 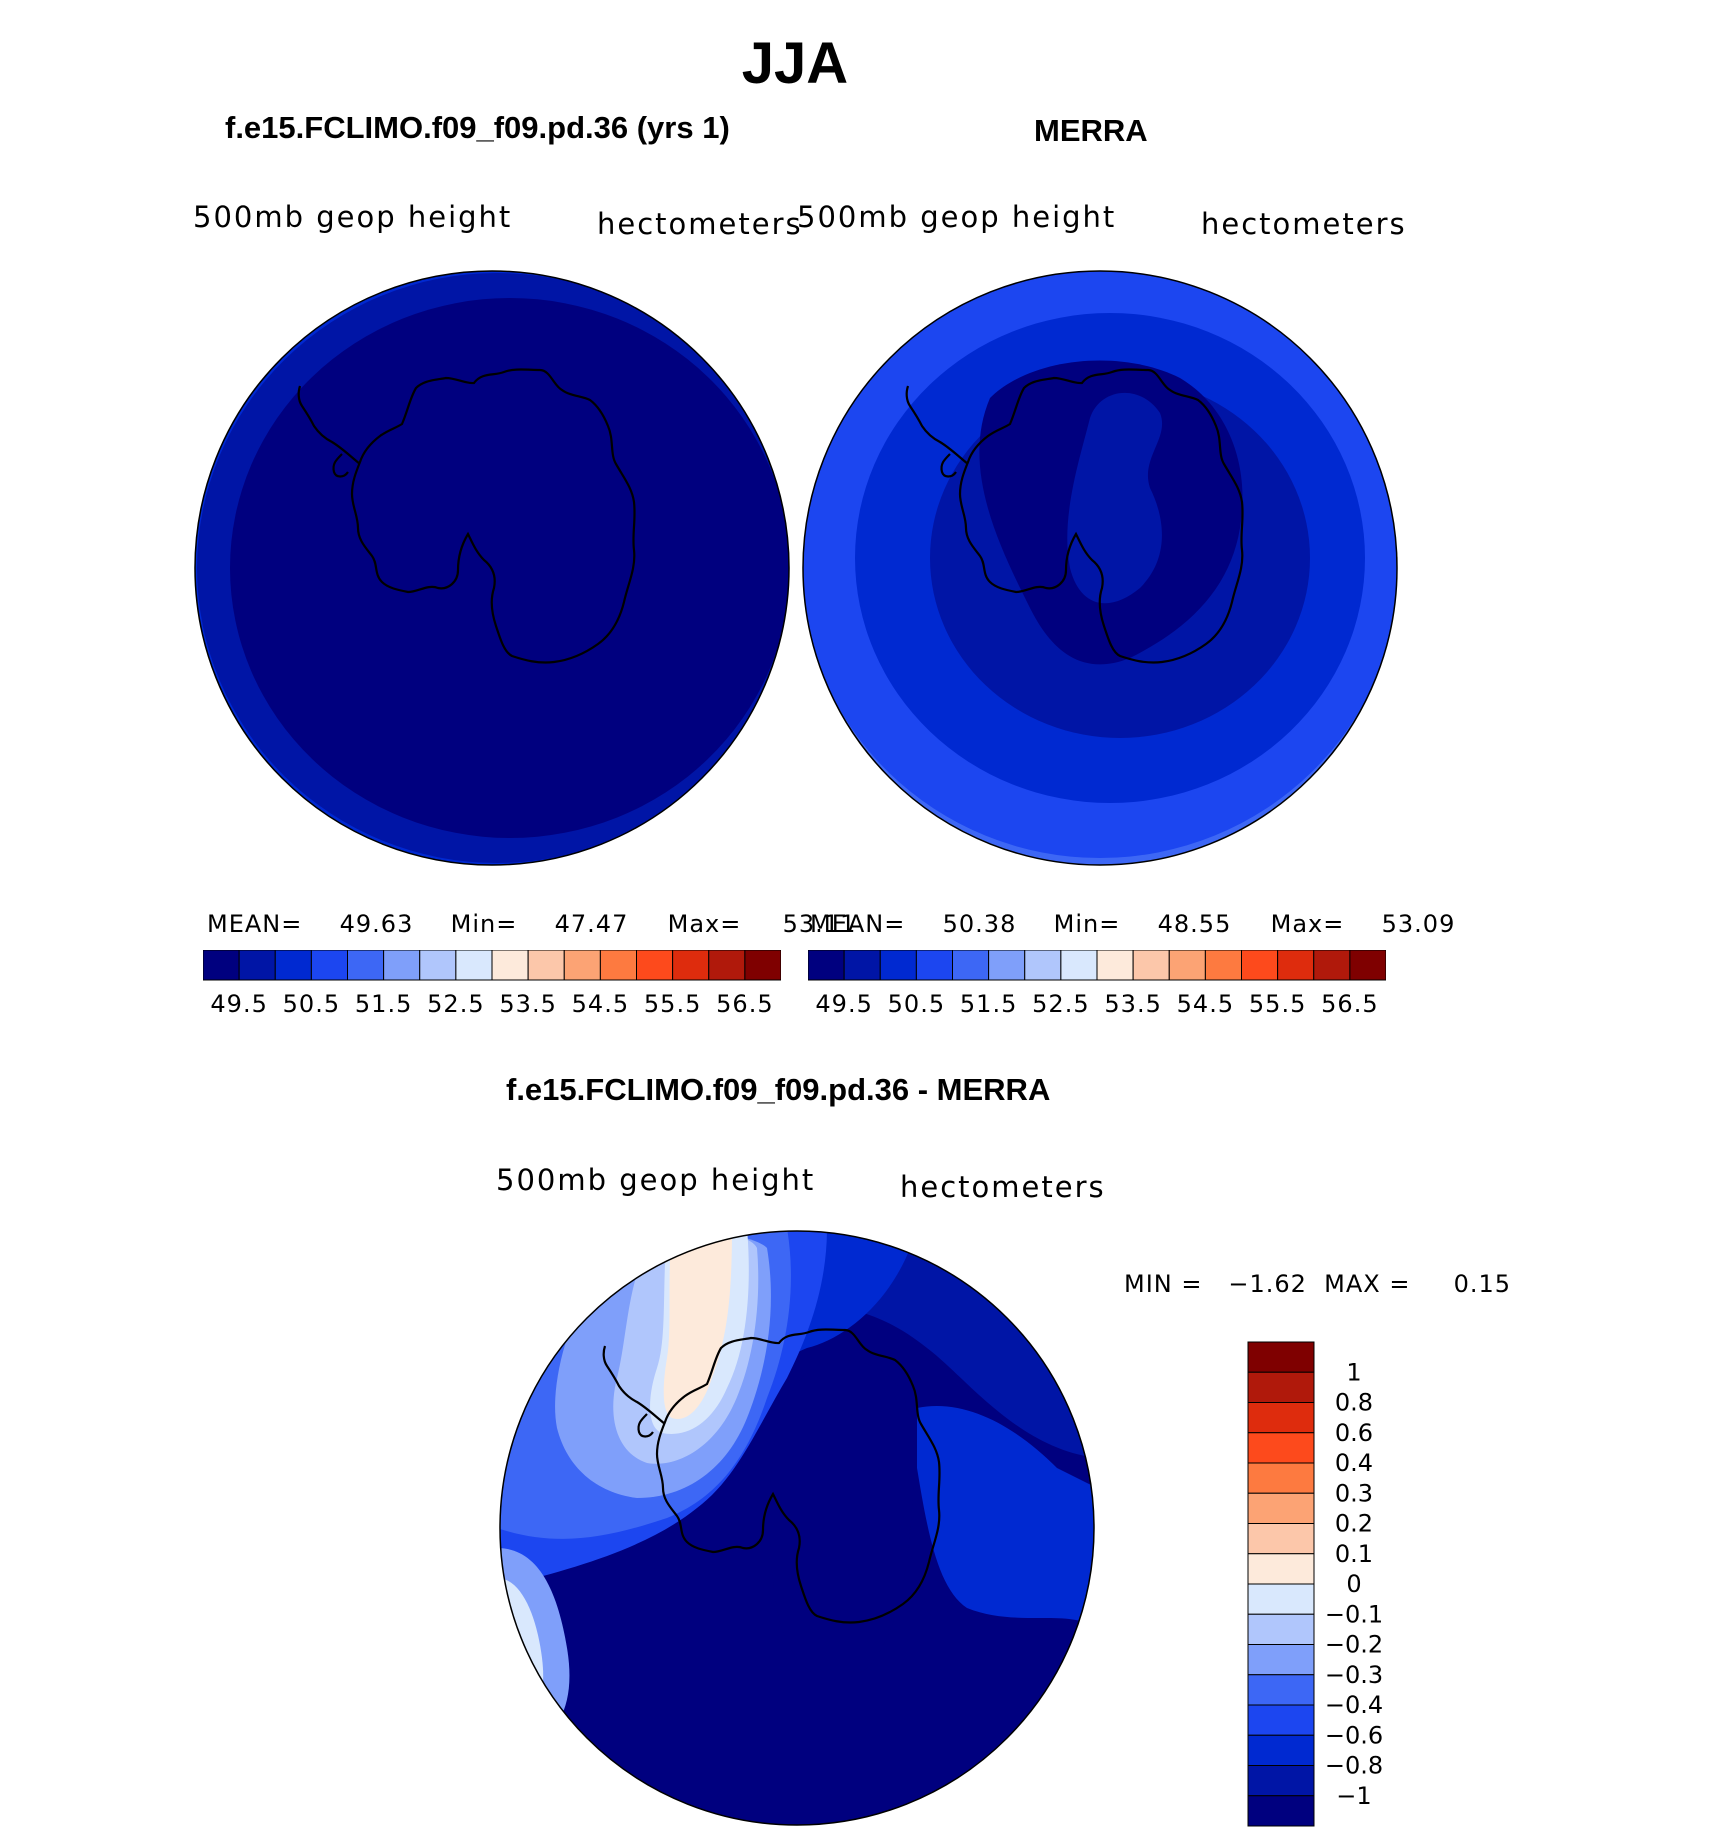 I want to click on obs-mean-label: MEAN=, so click(x=858, y=924).